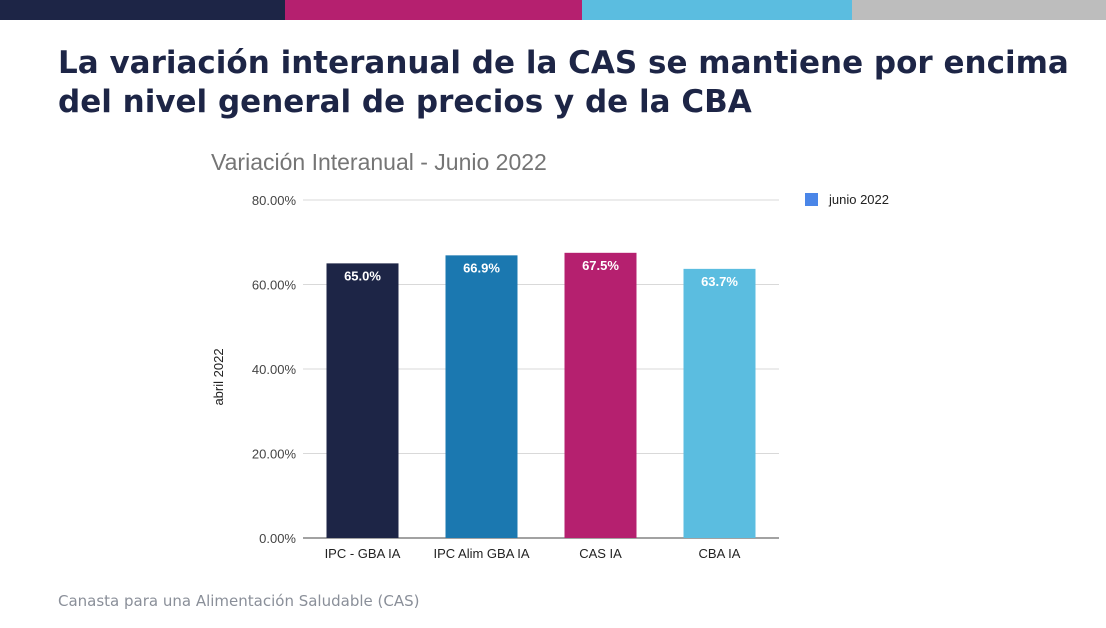 The width and height of the screenshot is (1106, 628). What do you see at coordinates (274, 200) in the screenshot?
I see `y-tick-label: 80.00%` at bounding box center [274, 200].